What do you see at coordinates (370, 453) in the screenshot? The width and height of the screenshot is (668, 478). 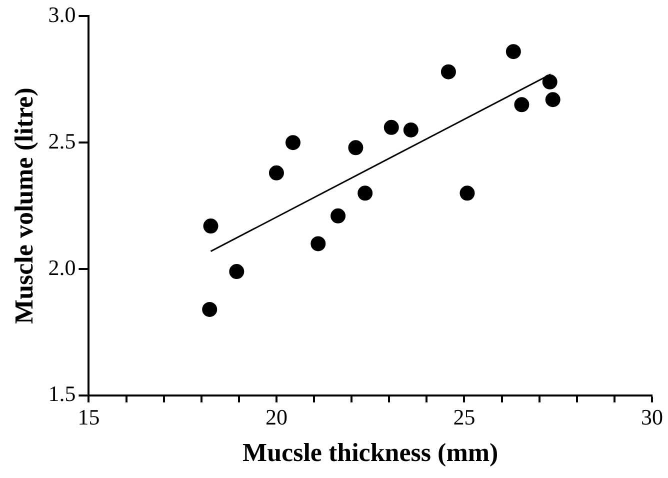 I see `x-axis-title: Mucsle thickness (mm)` at bounding box center [370, 453].